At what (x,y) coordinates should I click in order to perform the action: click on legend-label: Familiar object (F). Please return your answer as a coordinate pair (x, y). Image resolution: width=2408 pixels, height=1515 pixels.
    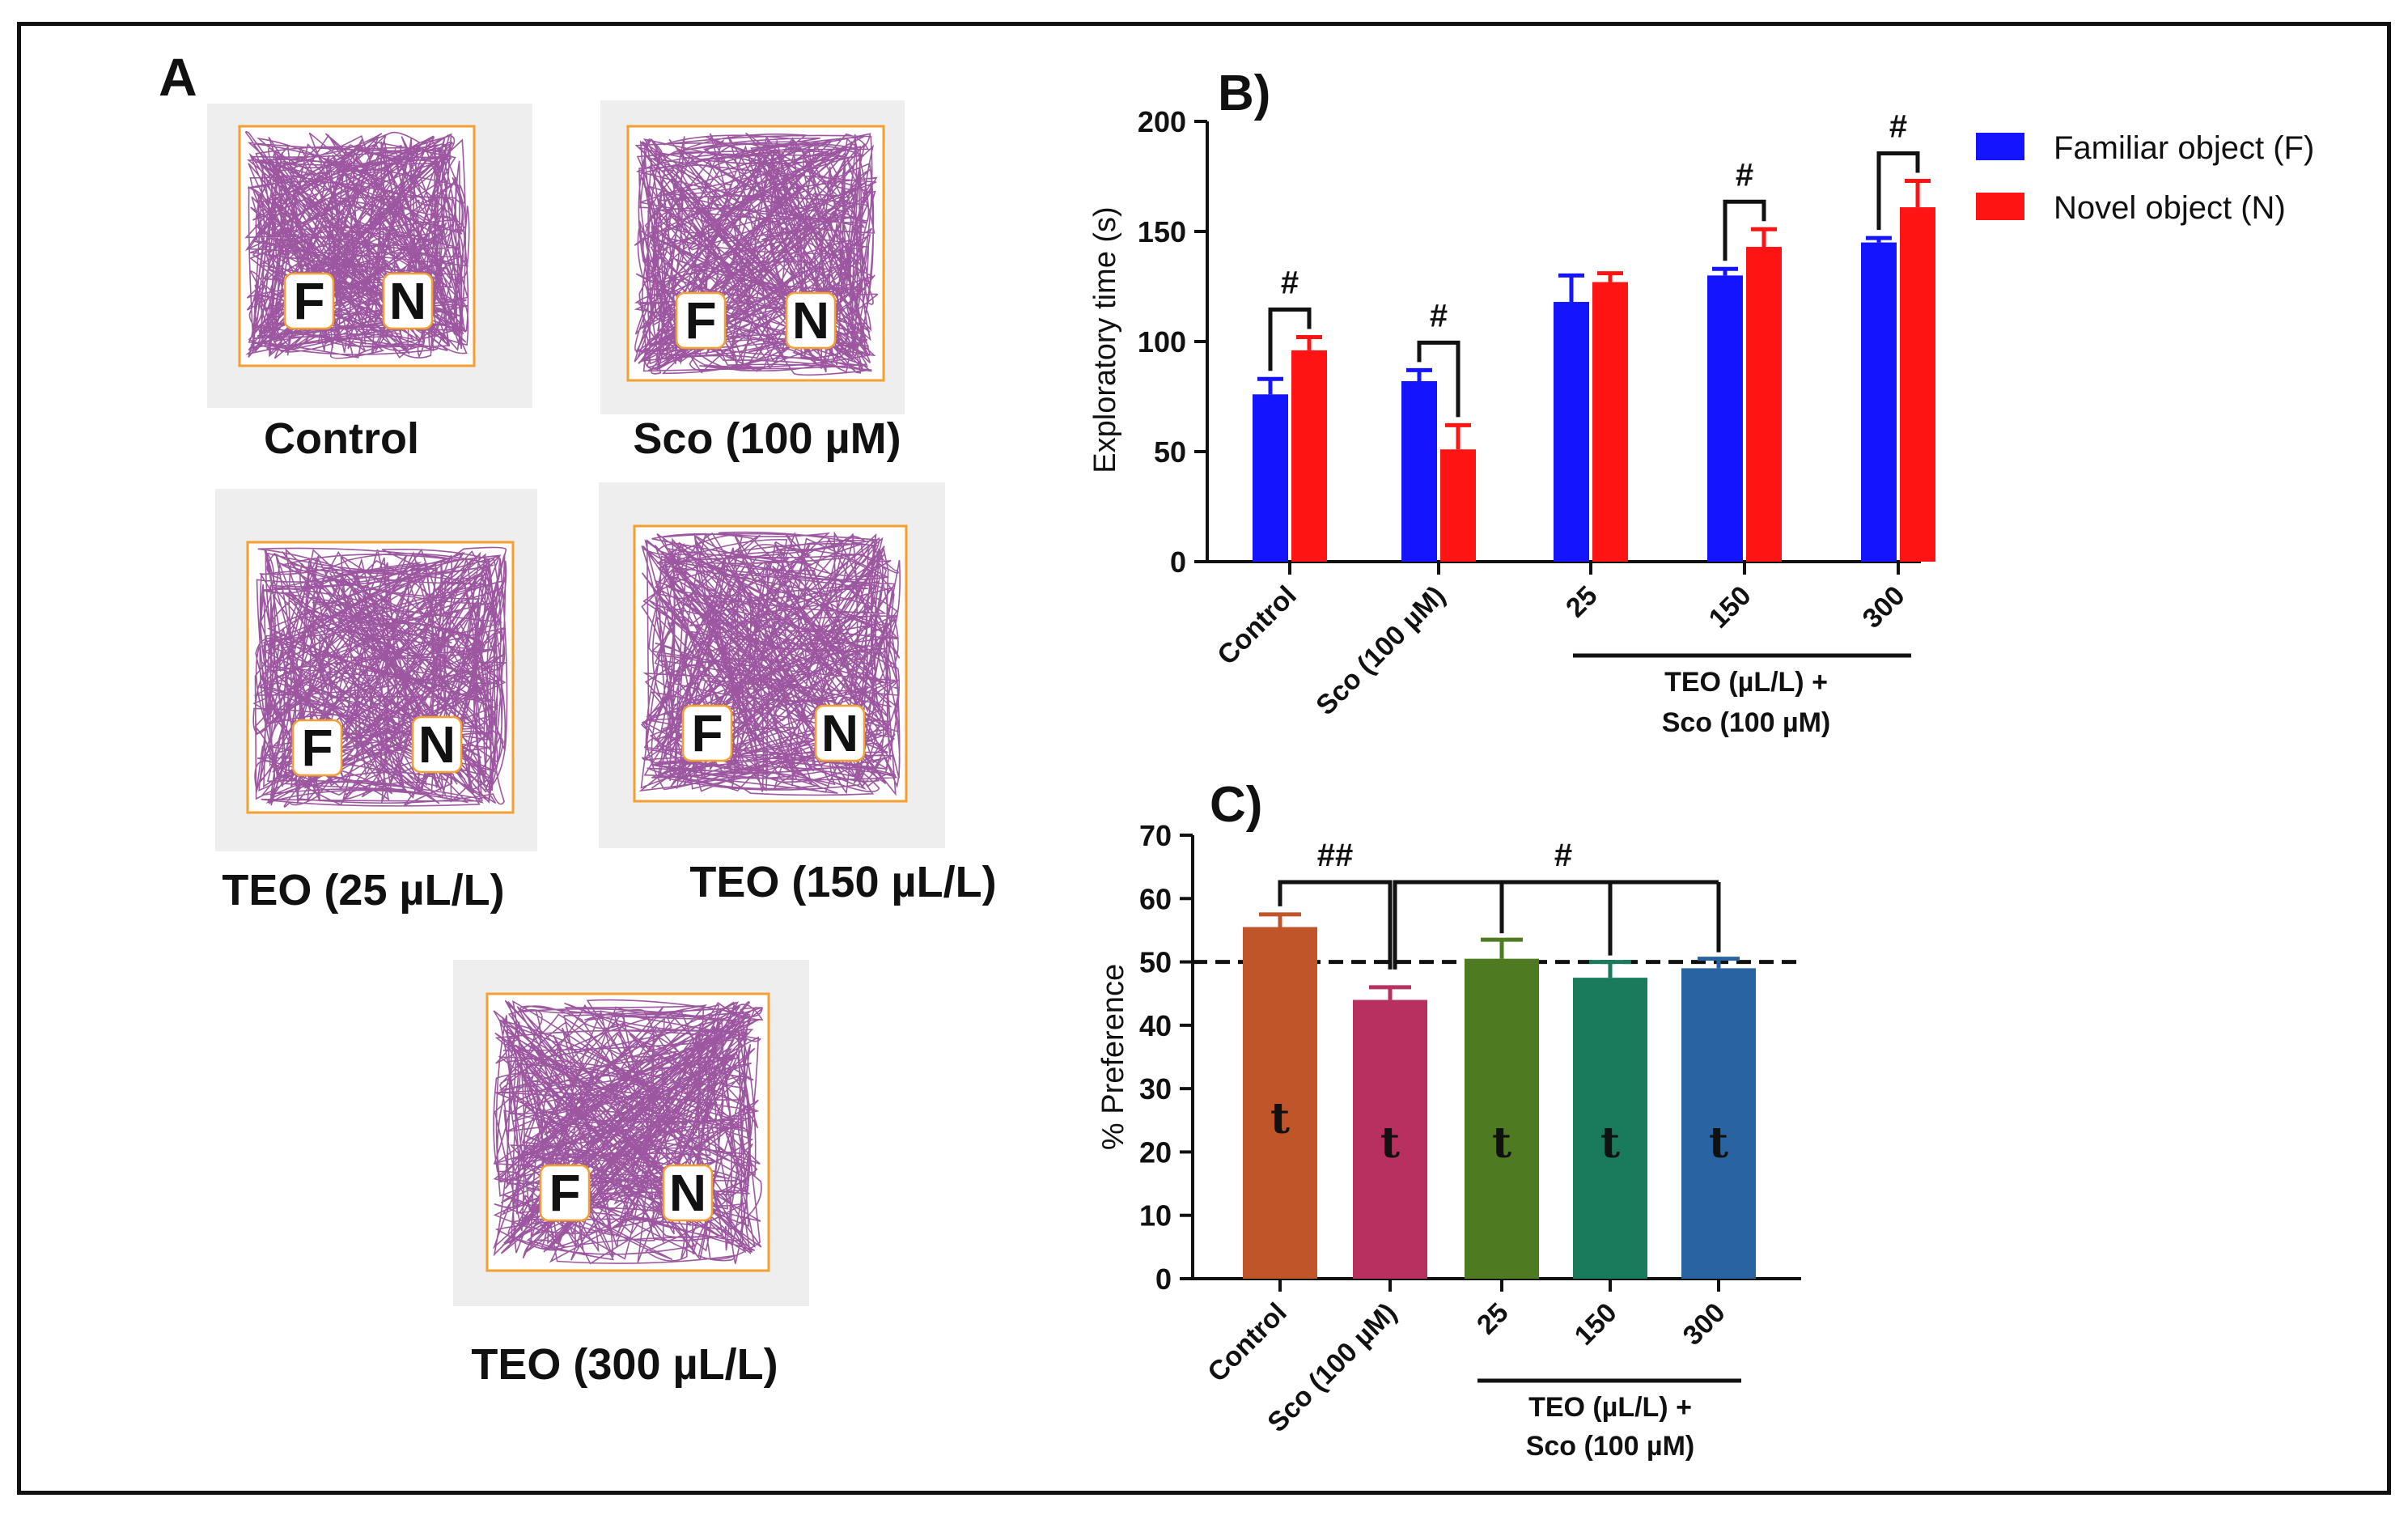
    Looking at the image, I should click on (2184, 148).